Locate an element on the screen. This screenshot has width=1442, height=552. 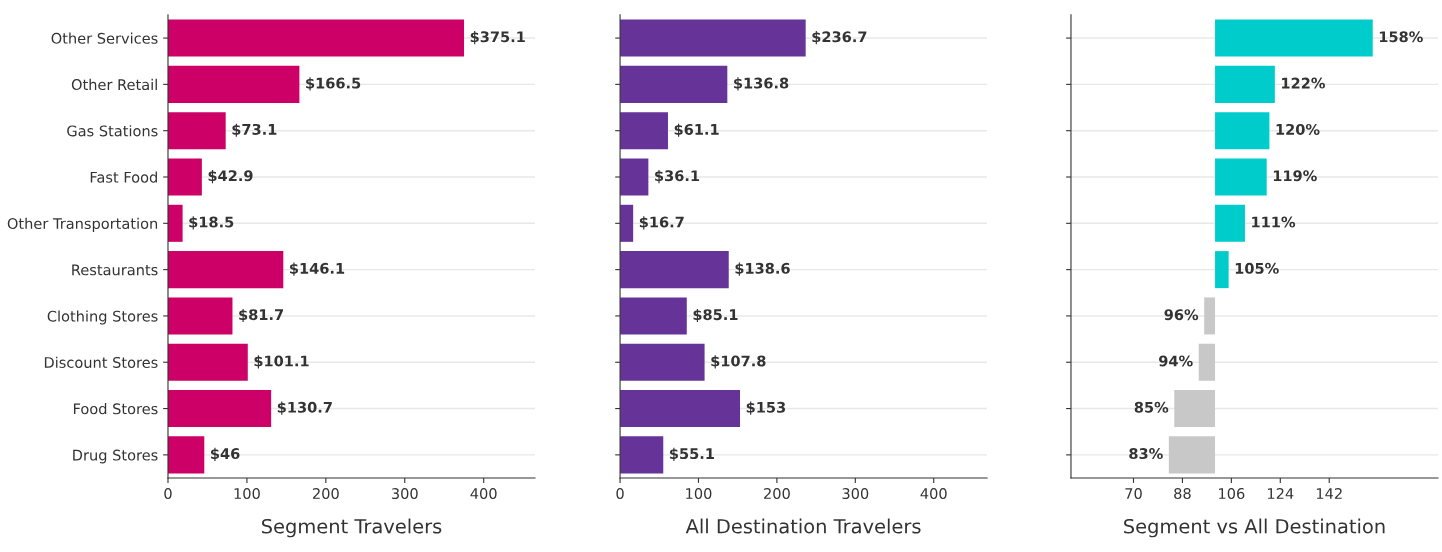
data-label: 94% is located at coordinates (1176, 361).